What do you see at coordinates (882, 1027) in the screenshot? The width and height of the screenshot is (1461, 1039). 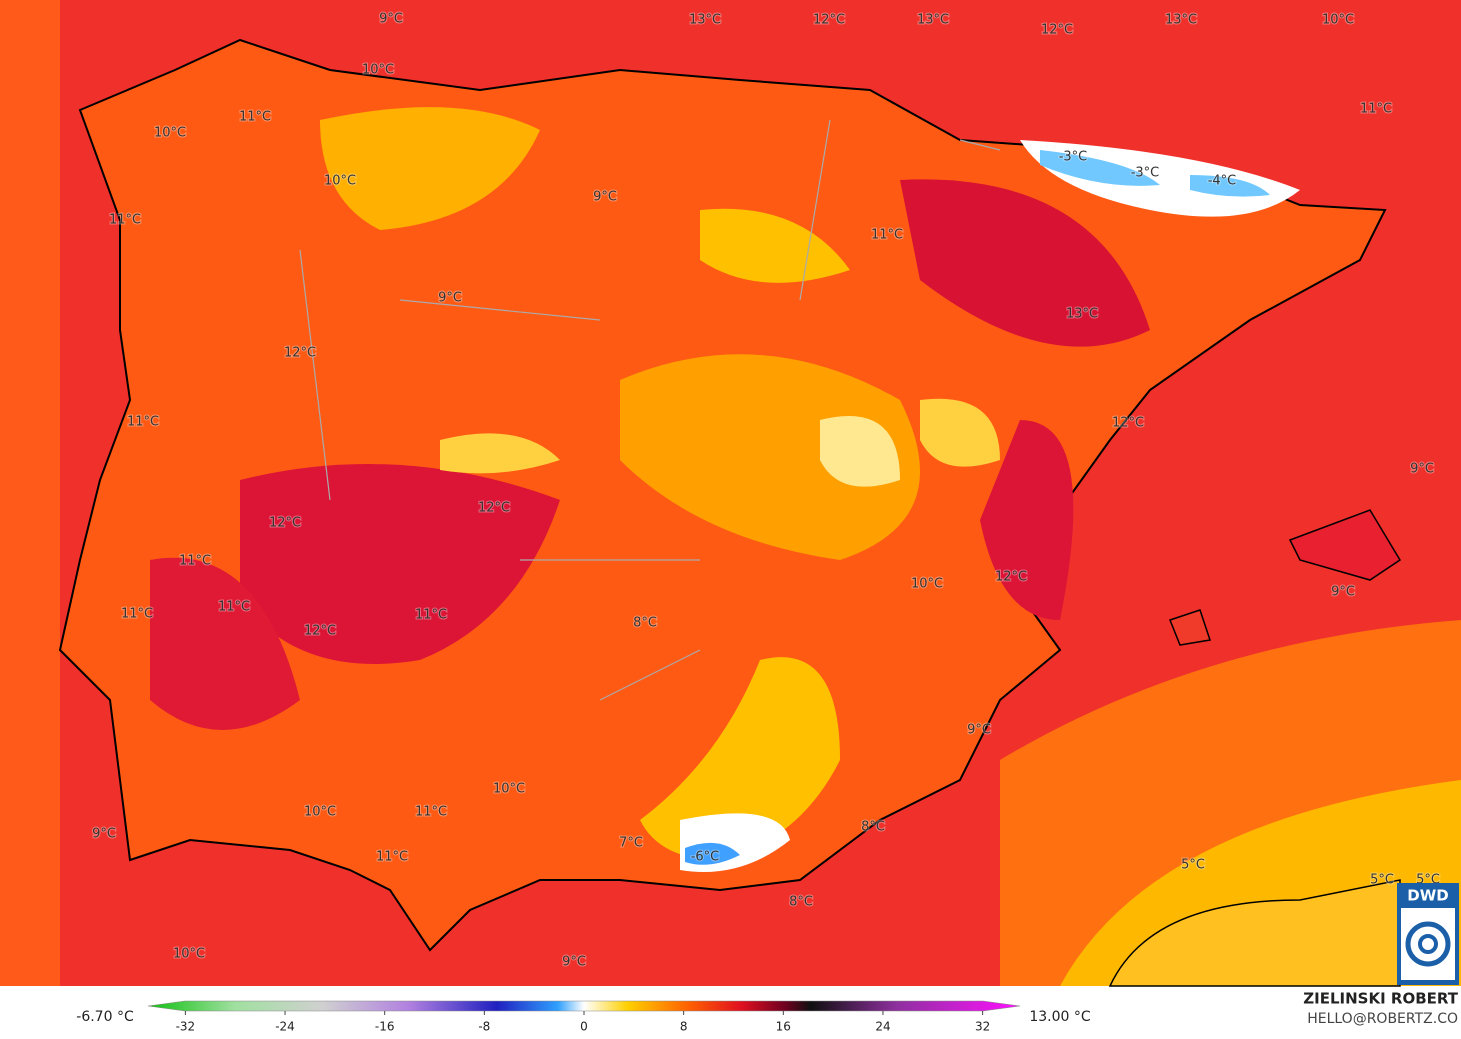 I see `colorbar-tick-label: 24` at bounding box center [882, 1027].